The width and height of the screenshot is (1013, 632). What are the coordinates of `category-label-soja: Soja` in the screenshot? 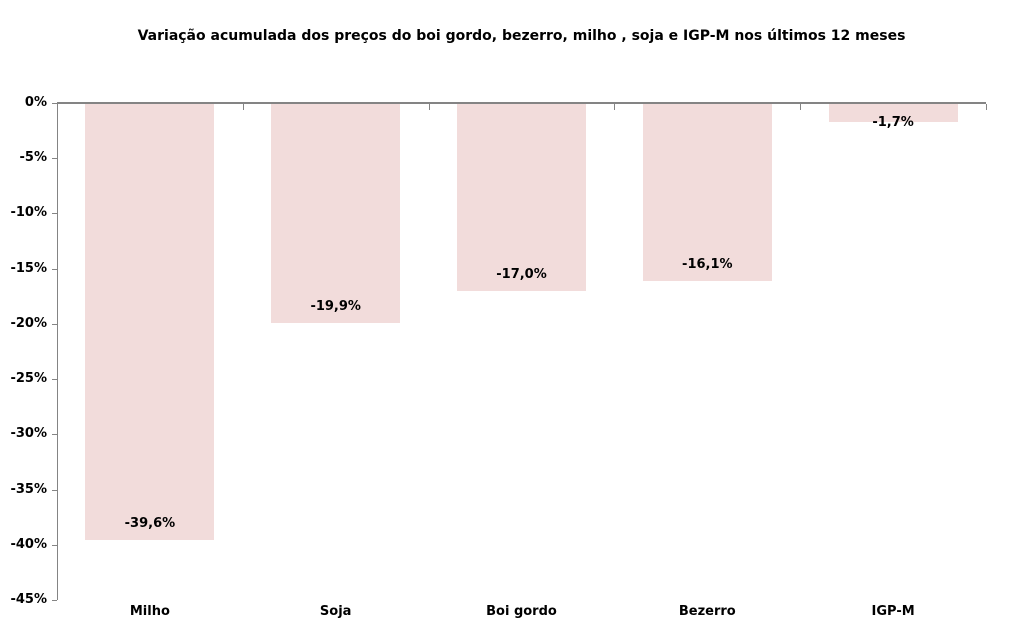 It's located at (335, 611).